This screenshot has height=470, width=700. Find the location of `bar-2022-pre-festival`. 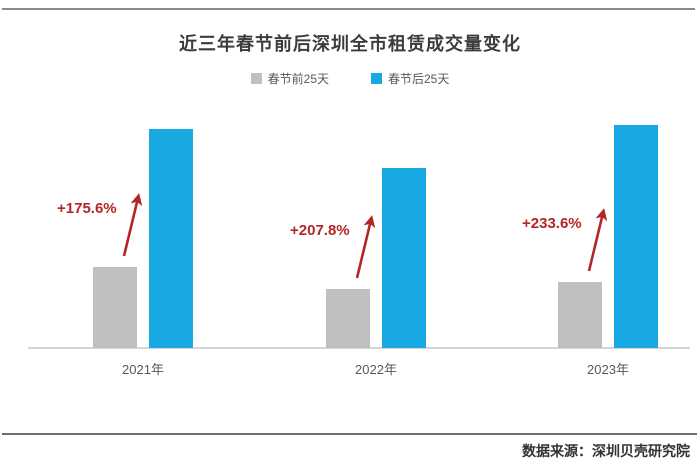

bar-2022-pre-festival is located at coordinates (348, 318).